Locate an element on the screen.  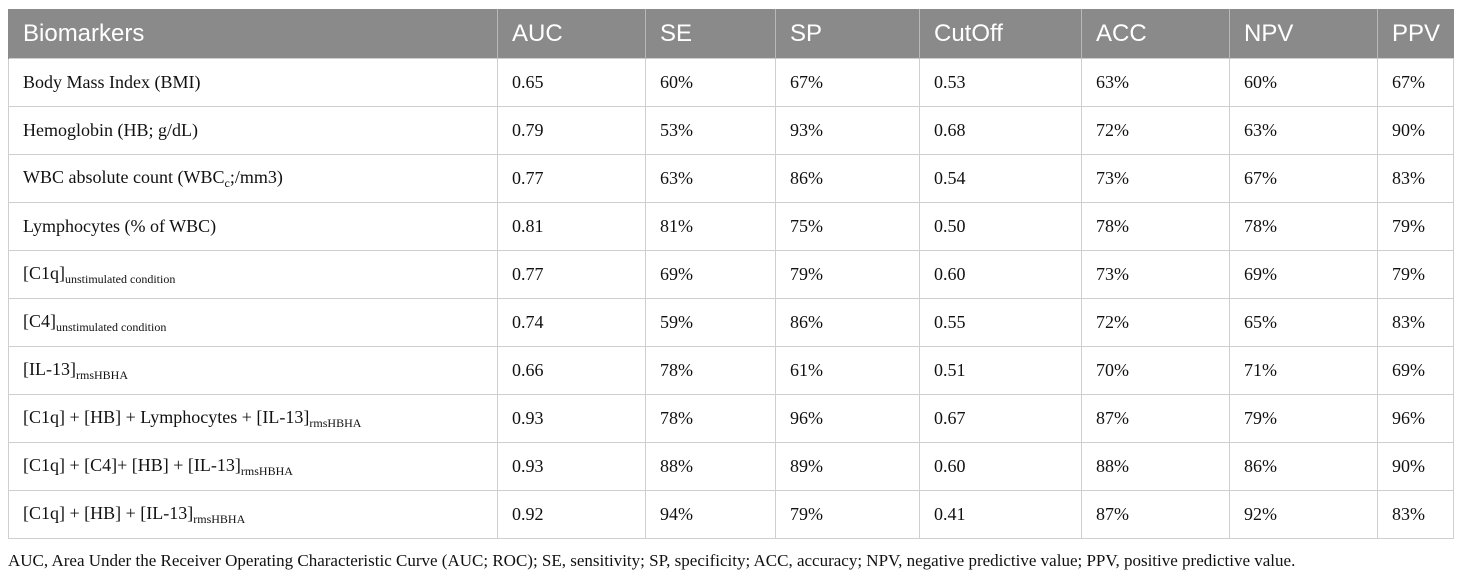
header-ppv: PPV is located at coordinates (1415, 34).